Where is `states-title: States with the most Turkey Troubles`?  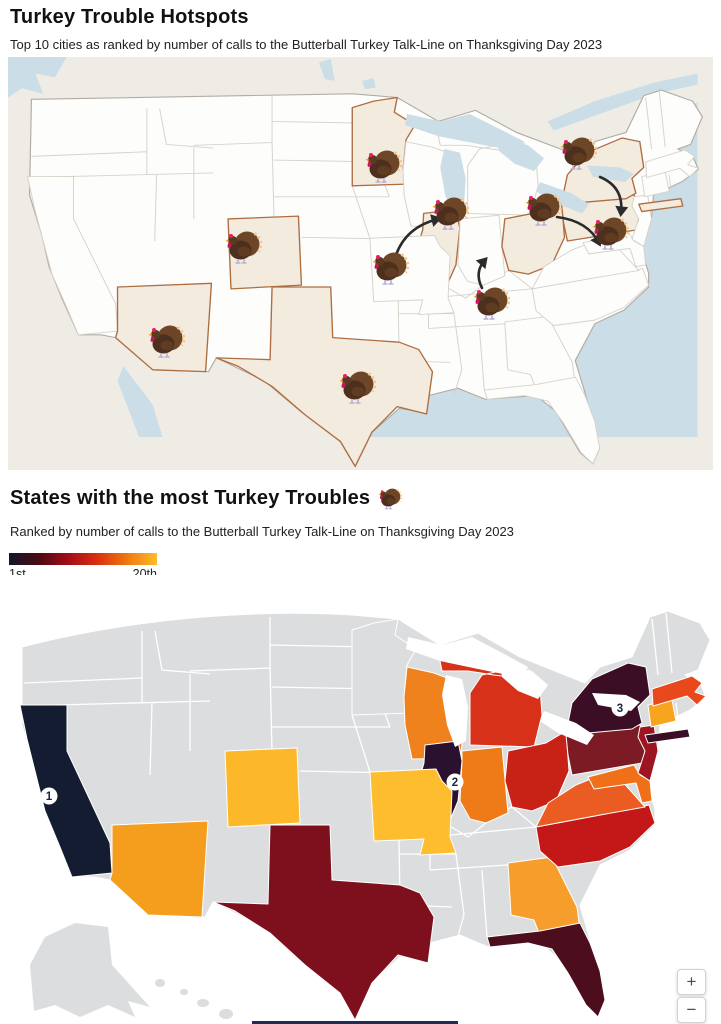 states-title: States with the most Turkey Troubles is located at coordinates (206, 498).